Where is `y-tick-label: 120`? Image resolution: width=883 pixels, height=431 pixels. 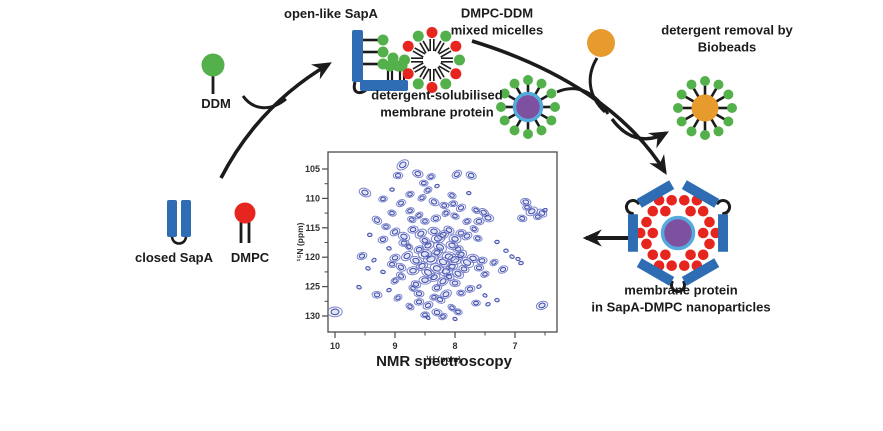
y-tick-label: 120 is located at coordinates (312, 257).